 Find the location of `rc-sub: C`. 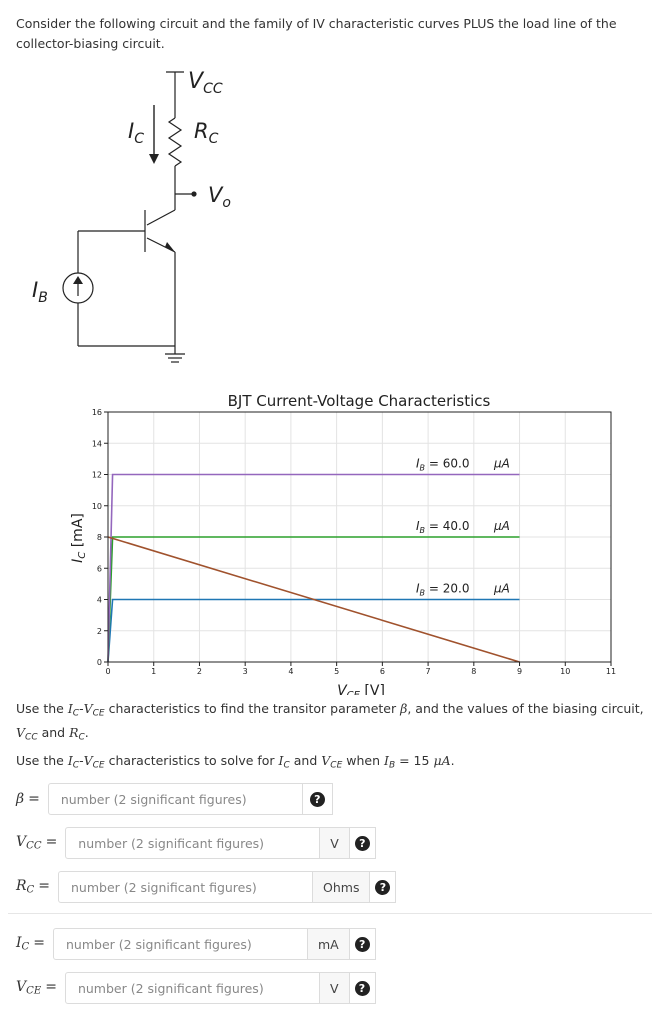

rc-sub: C is located at coordinates (214, 139).